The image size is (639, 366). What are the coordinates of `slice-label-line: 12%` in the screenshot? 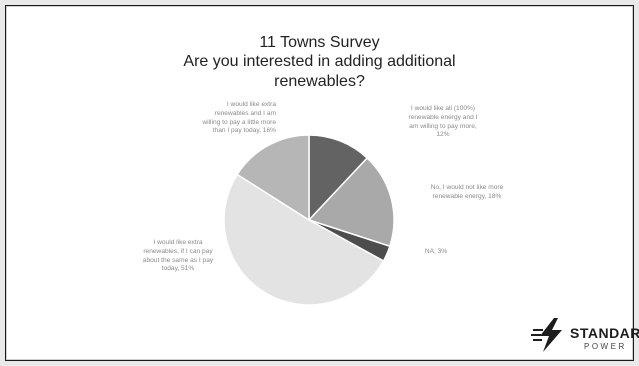 It's located at (443, 135).